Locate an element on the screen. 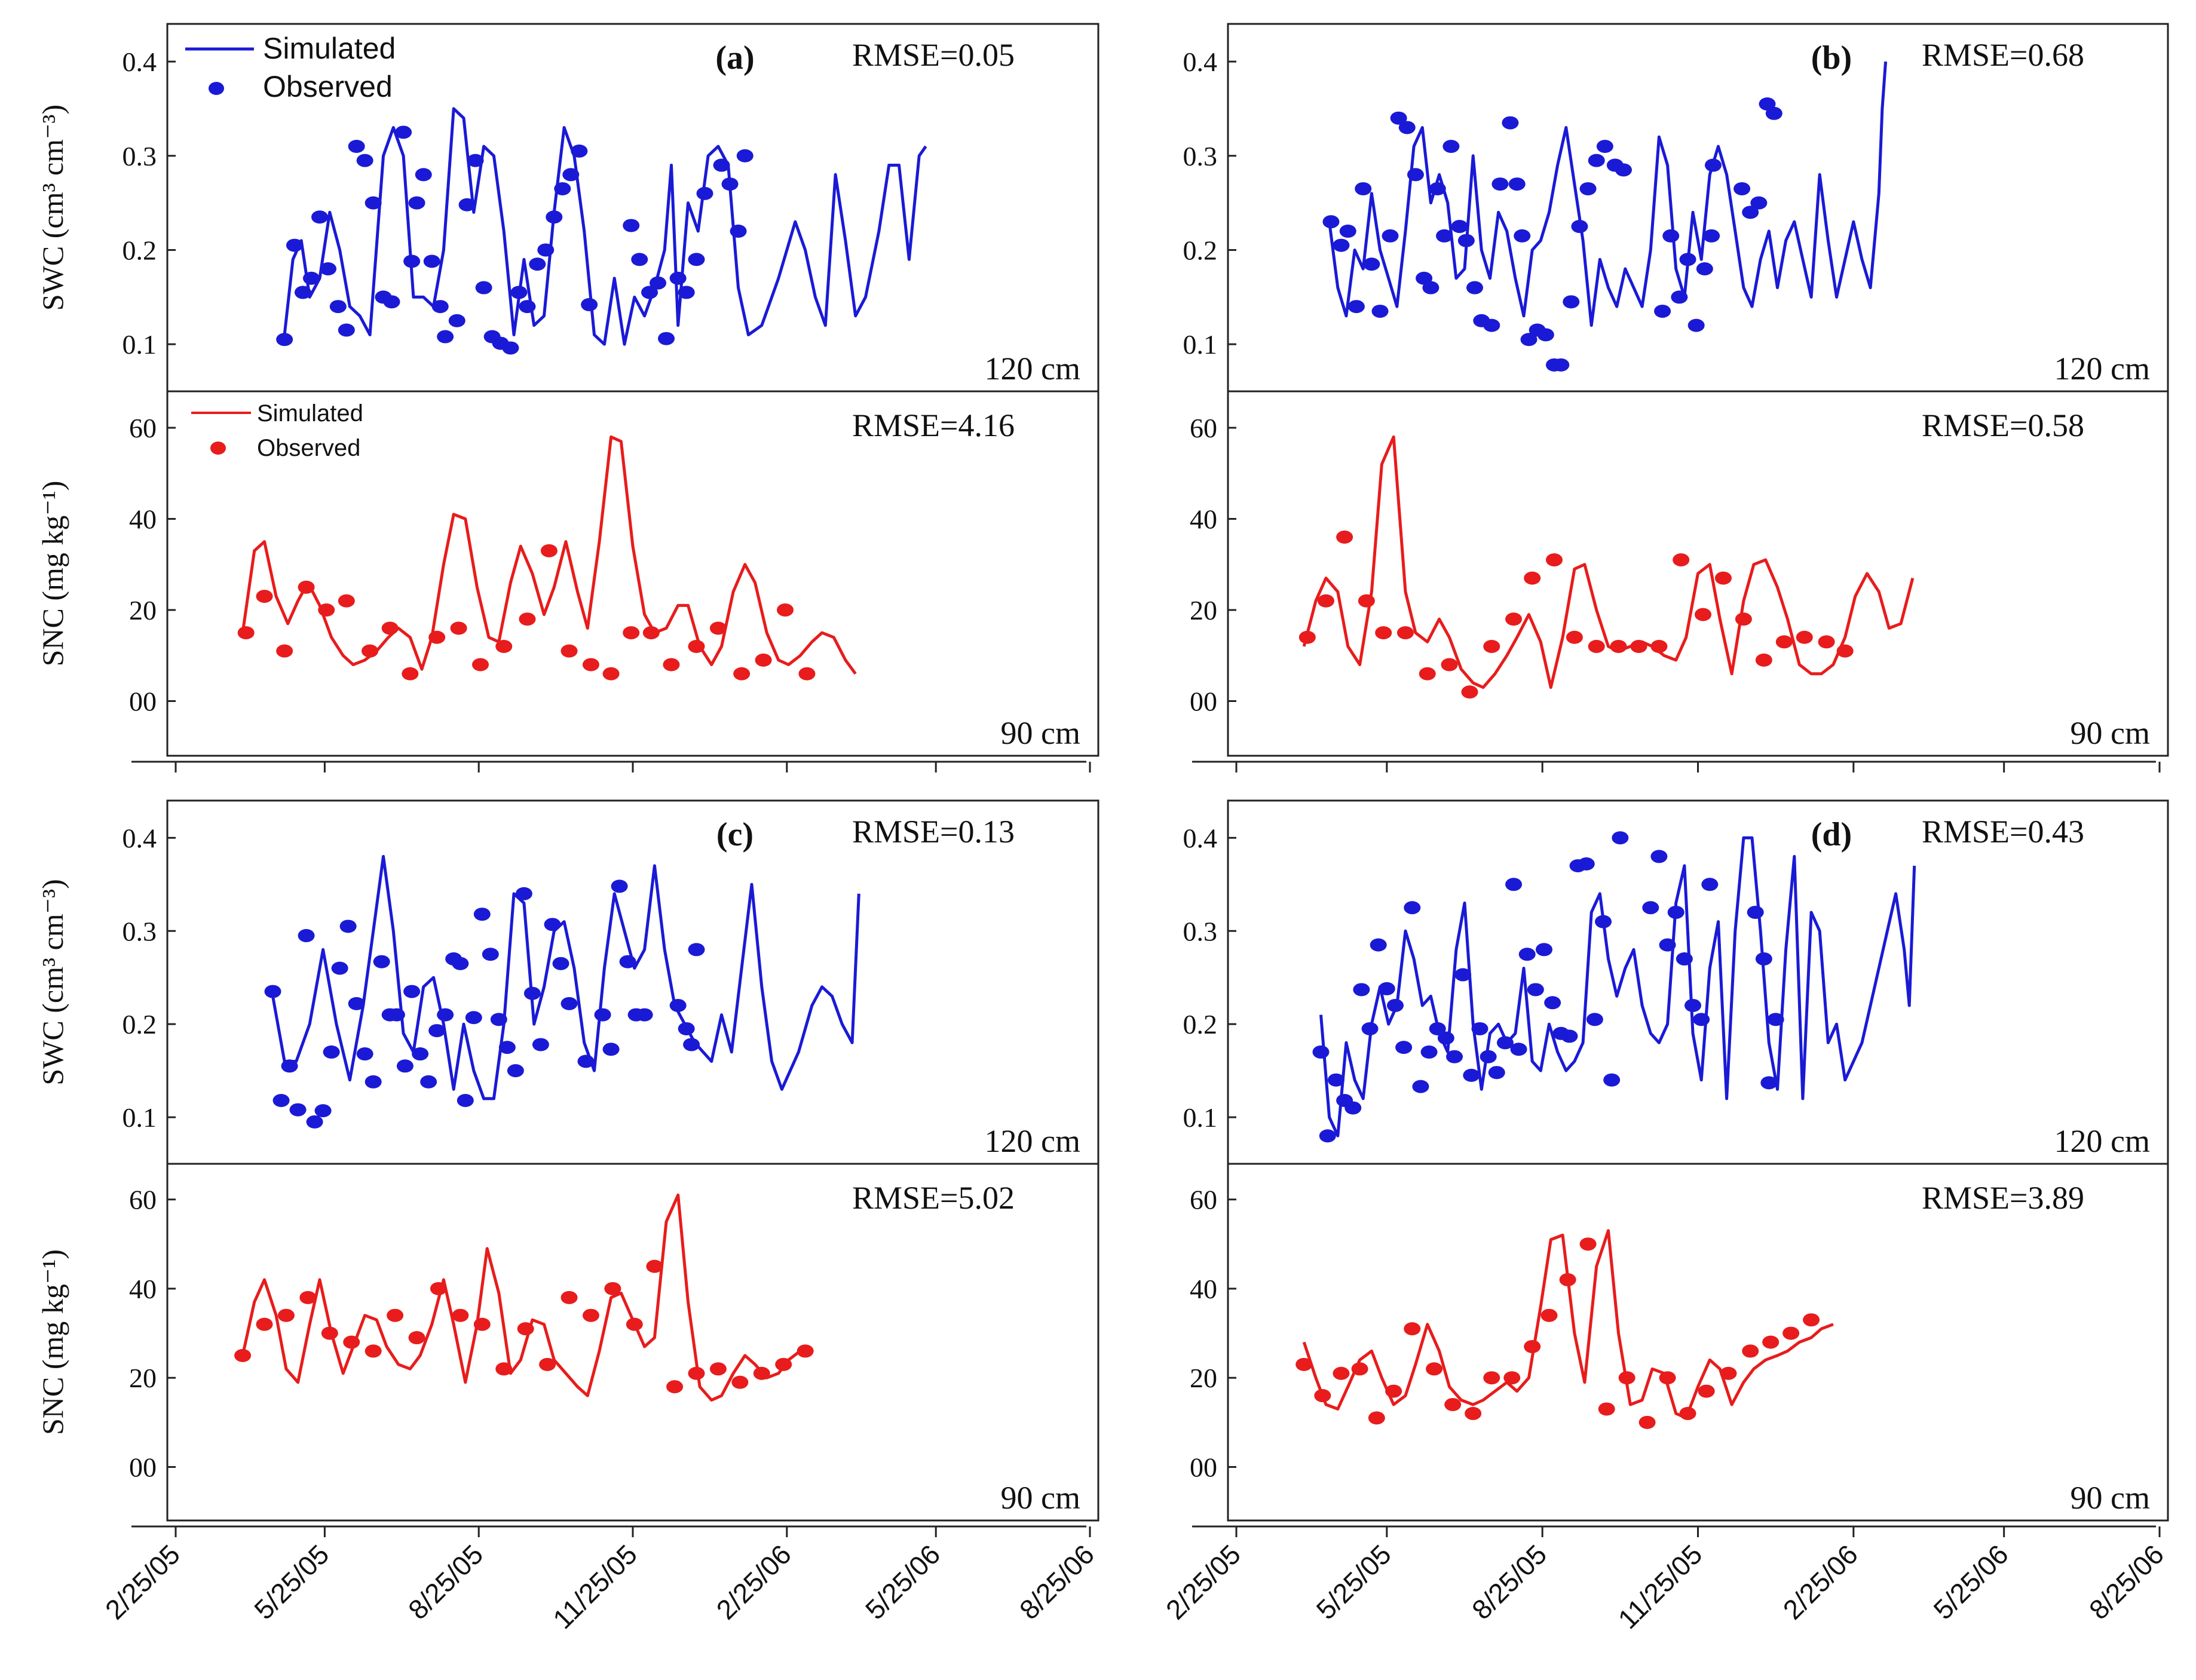  y-axis-label: SNC (mg kg⁻¹) is located at coordinates (52, 1342).